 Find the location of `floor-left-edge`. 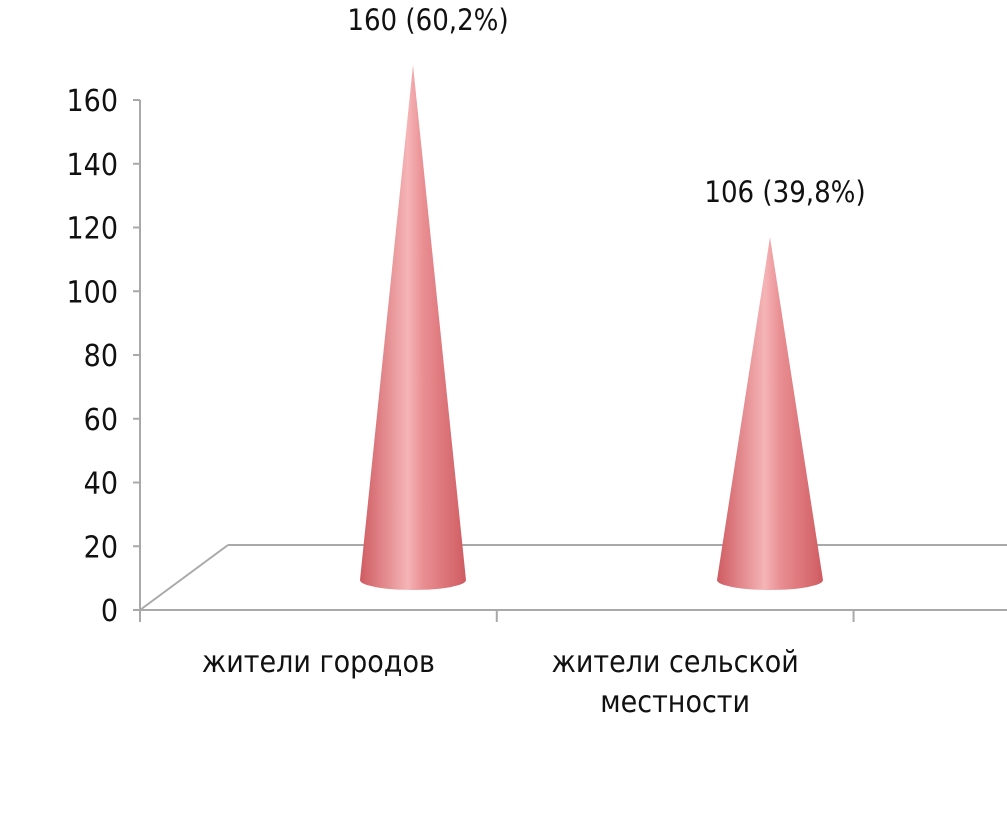

floor-left-edge is located at coordinates (184, 577).